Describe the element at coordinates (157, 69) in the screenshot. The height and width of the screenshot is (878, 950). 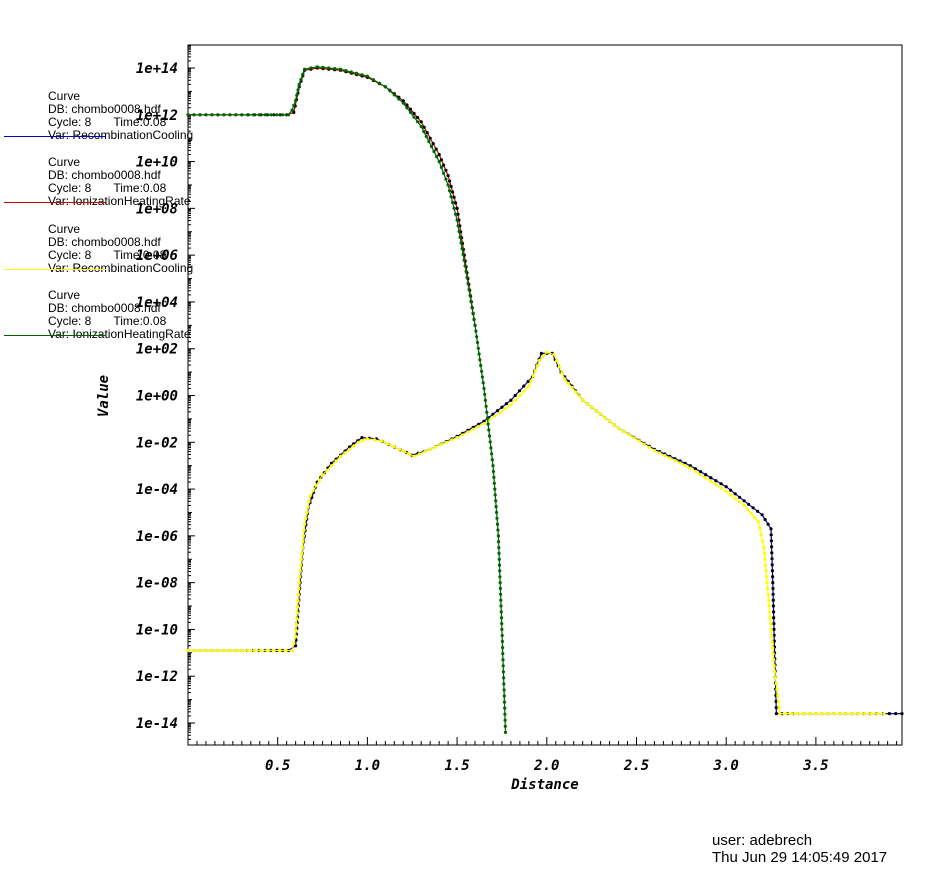
I see `y-tick-label: 1e+14` at that location.